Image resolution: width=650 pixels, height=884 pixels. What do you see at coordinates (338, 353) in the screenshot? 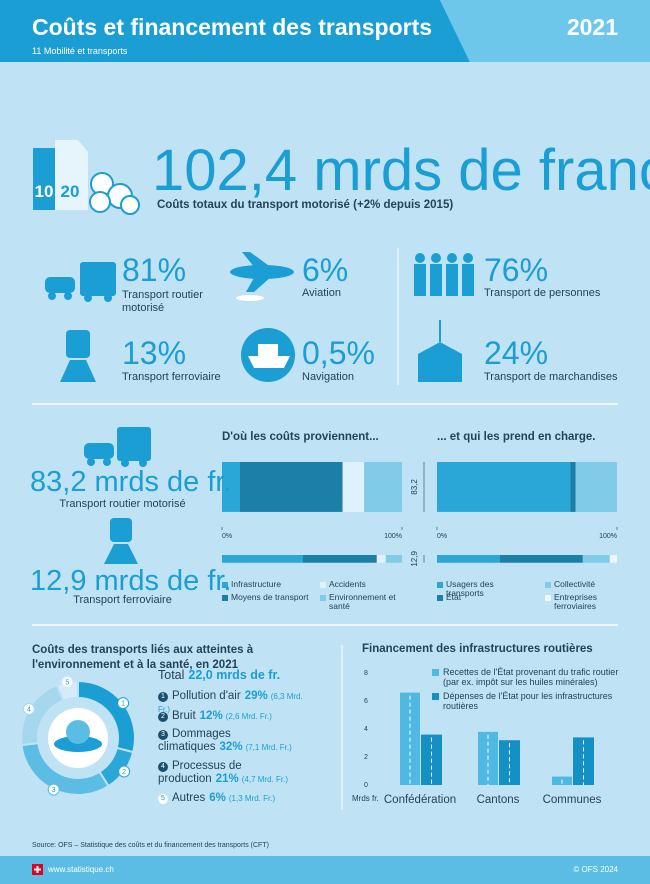
I see `share-value: 0,5%` at bounding box center [338, 353].